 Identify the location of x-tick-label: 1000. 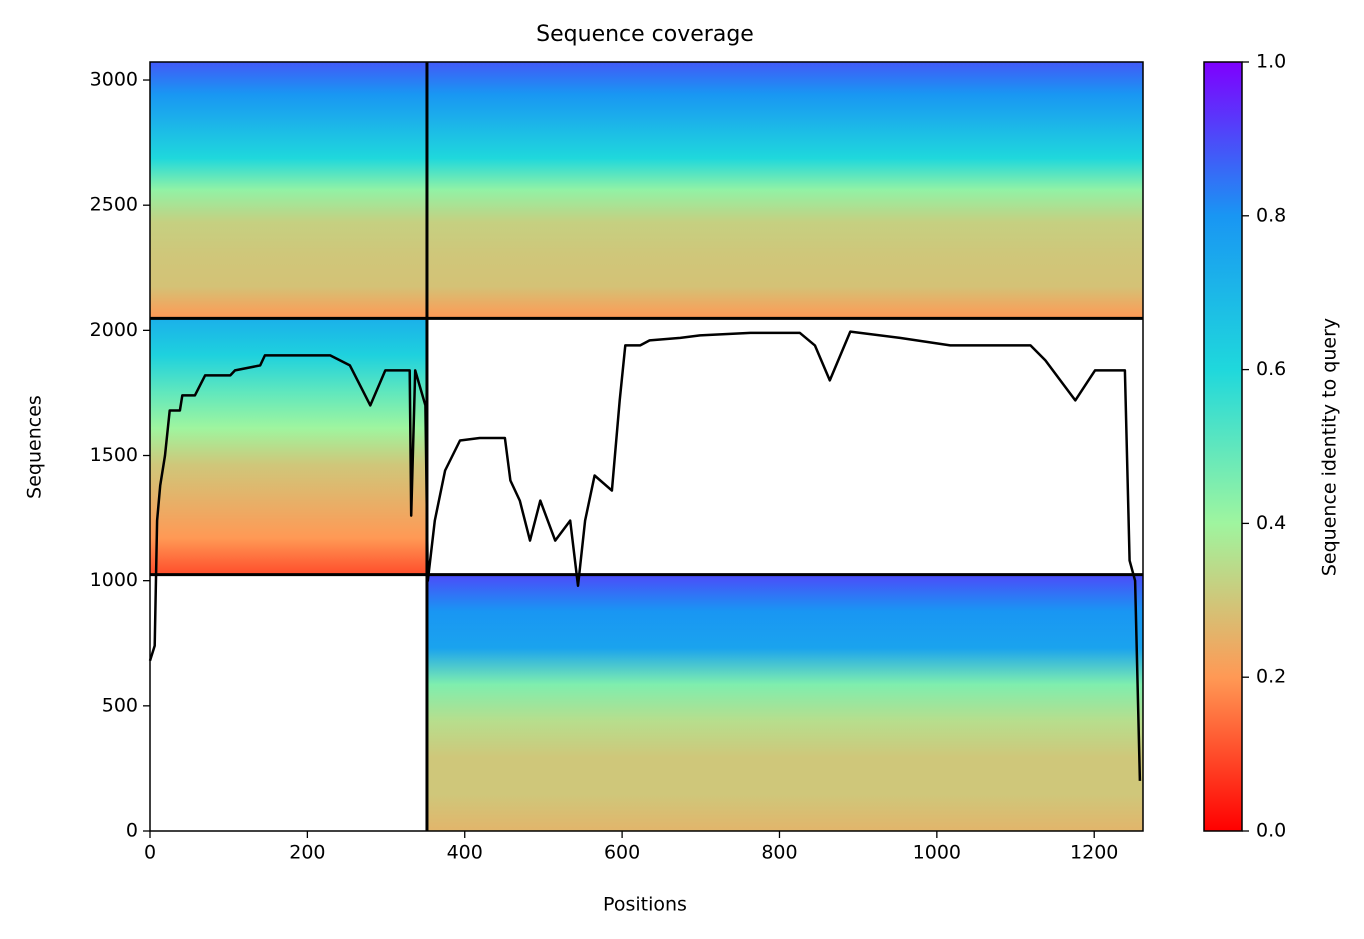
(937, 853).